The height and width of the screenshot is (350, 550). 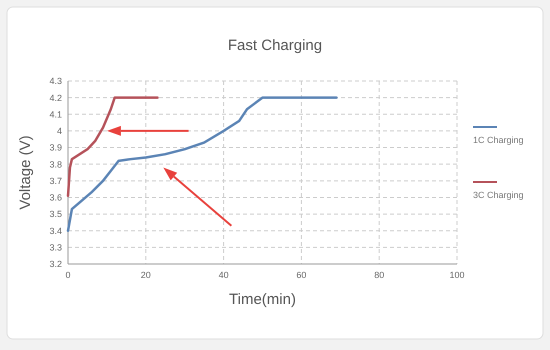 What do you see at coordinates (68, 275) in the screenshot?
I see `x-tick-label: 0` at bounding box center [68, 275].